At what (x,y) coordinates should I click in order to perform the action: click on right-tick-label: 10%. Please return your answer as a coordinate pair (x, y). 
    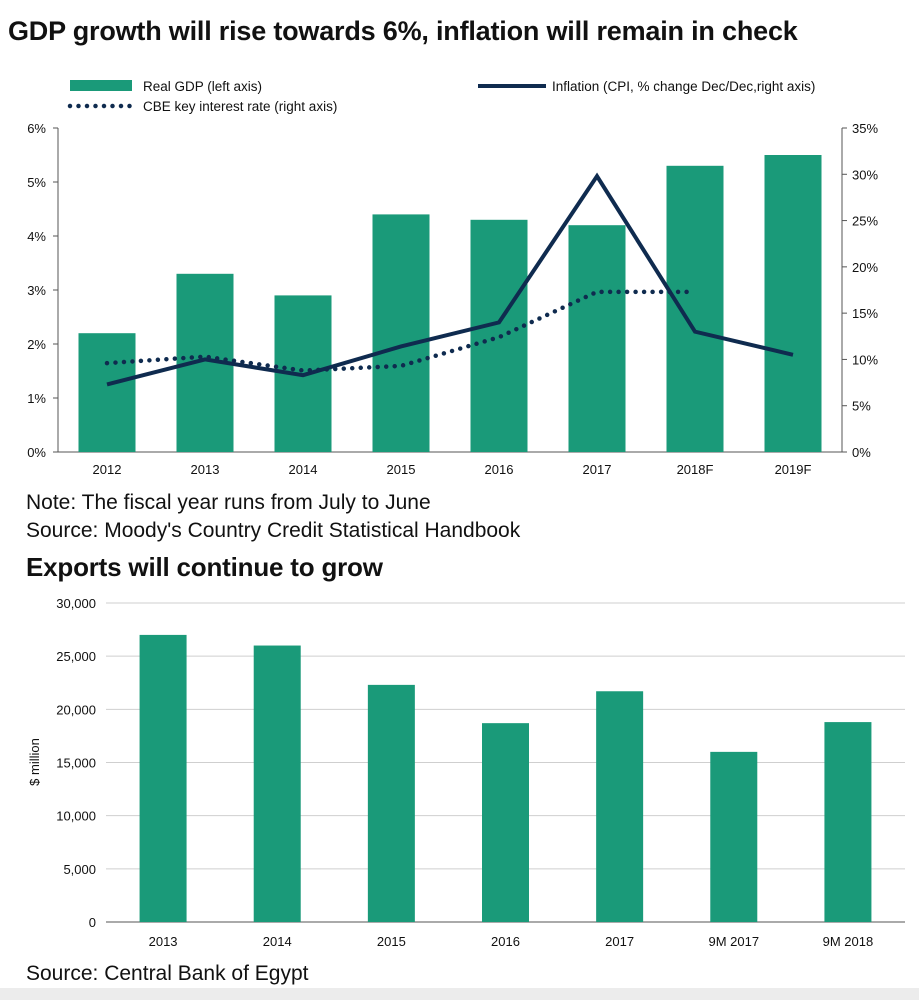
    Looking at the image, I should click on (865, 359).